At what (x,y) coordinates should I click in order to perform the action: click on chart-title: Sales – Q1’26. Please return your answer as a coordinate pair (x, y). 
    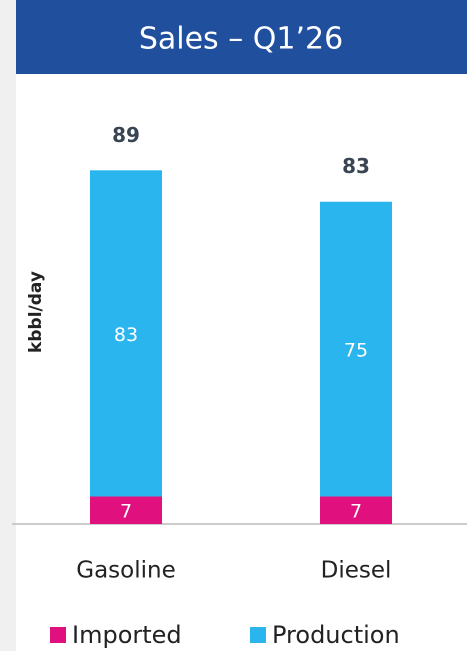
    Looking at the image, I should click on (241, 39).